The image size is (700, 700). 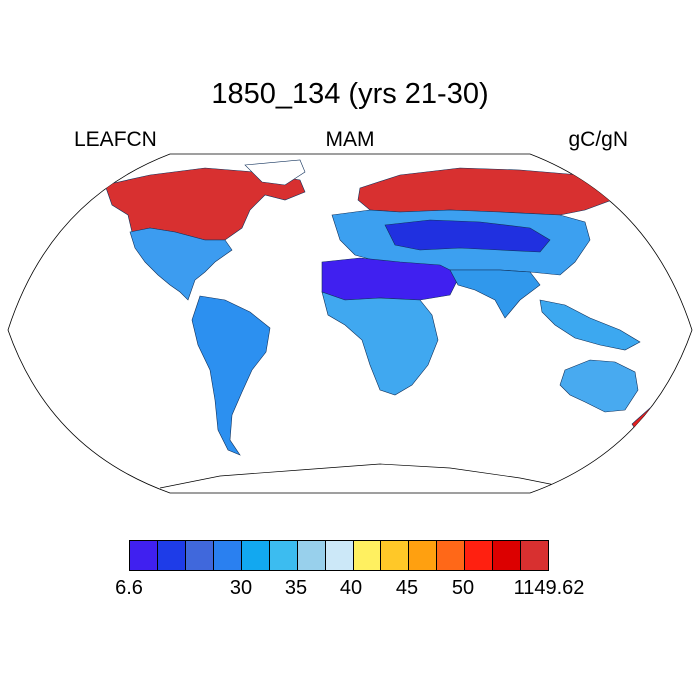 What do you see at coordinates (590, 325) in the screenshot?
I see `region-southeast-asia` at bounding box center [590, 325].